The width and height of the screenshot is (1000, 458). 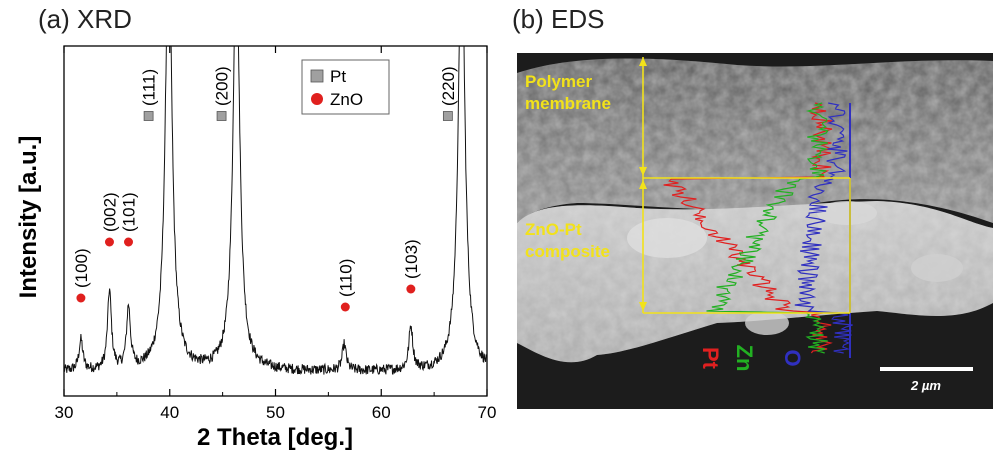 I want to click on x-tick-label: 30, so click(x=64, y=412).